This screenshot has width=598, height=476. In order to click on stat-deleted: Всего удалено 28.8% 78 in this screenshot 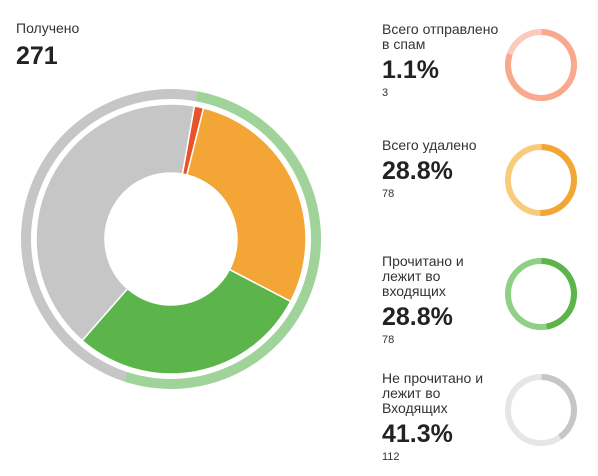, I will do `click(441, 169)`.